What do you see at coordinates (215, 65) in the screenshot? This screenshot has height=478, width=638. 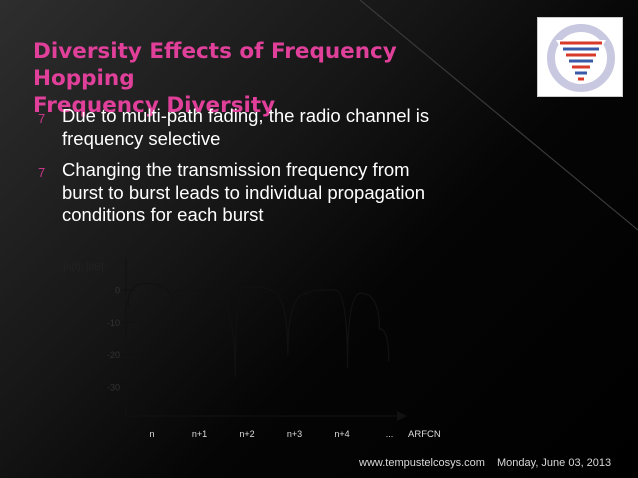 I see `title-line-1: Diversity Effects of Frequency Hopping` at bounding box center [215, 65].